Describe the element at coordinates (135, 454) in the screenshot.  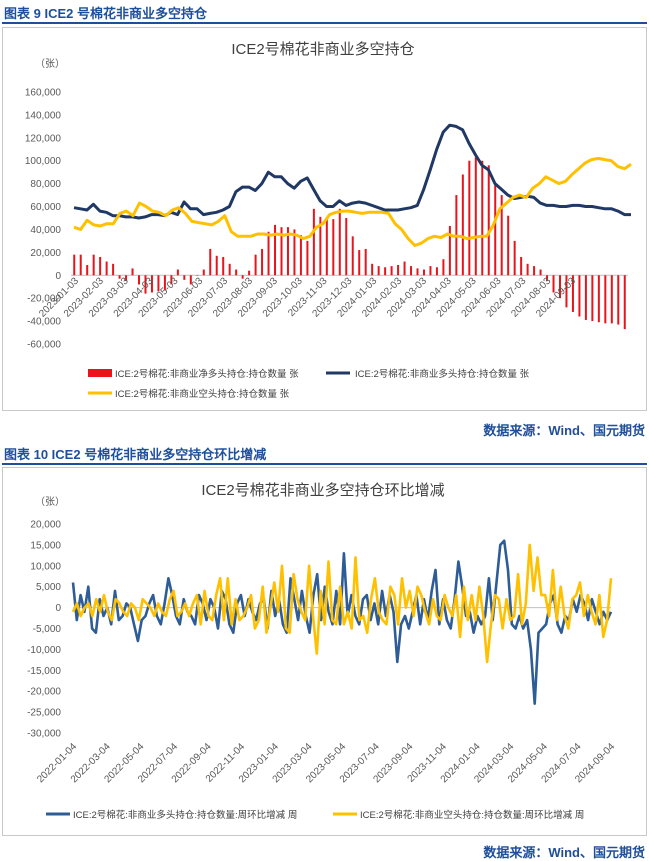
I see `figure-10-caption: 图表 10 ICE2 号棉花非商业多空持仓环比增减` at that location.